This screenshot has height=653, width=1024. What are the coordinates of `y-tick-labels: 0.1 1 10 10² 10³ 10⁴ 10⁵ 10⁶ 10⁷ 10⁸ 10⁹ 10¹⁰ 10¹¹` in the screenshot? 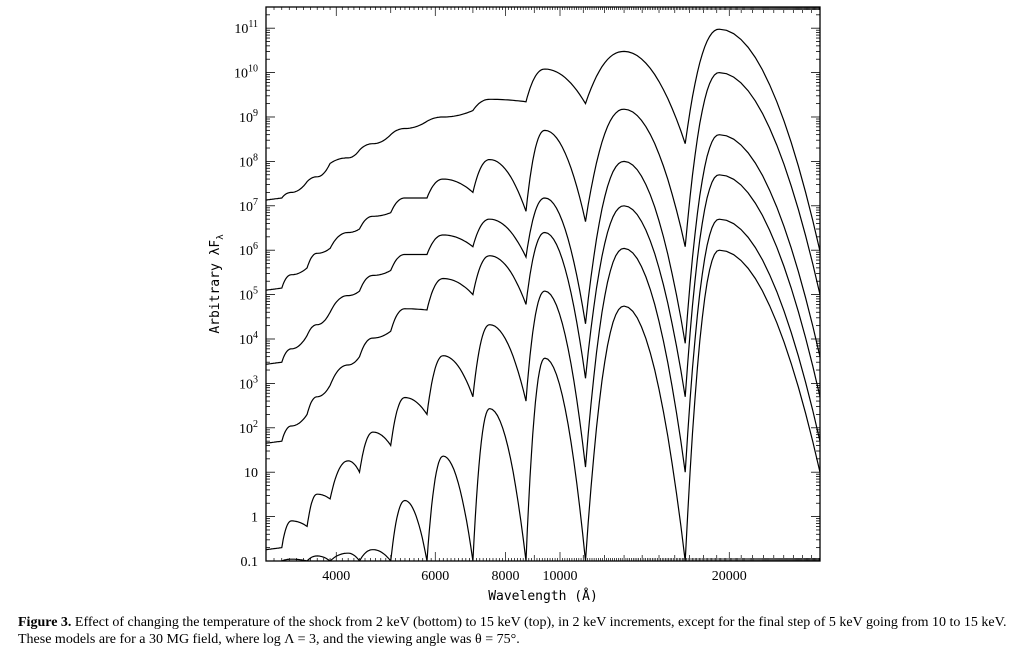 It's located at (246, 294).